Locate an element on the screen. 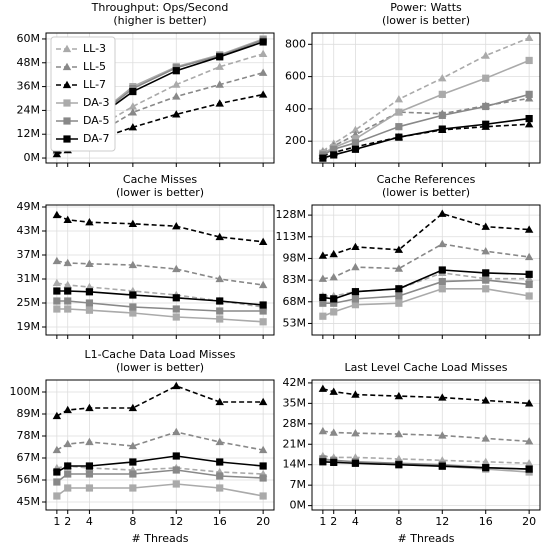  chart-title: Cache Misses is located at coordinates (160, 179).